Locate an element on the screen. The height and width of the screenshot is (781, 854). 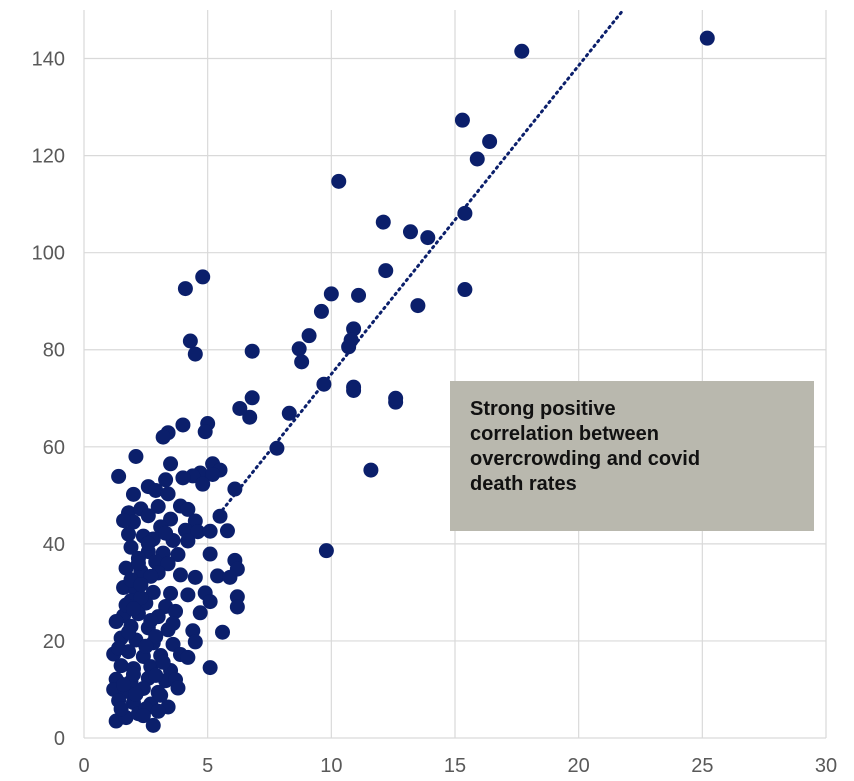
x-tick-label: 5 is located at coordinates (207, 766).